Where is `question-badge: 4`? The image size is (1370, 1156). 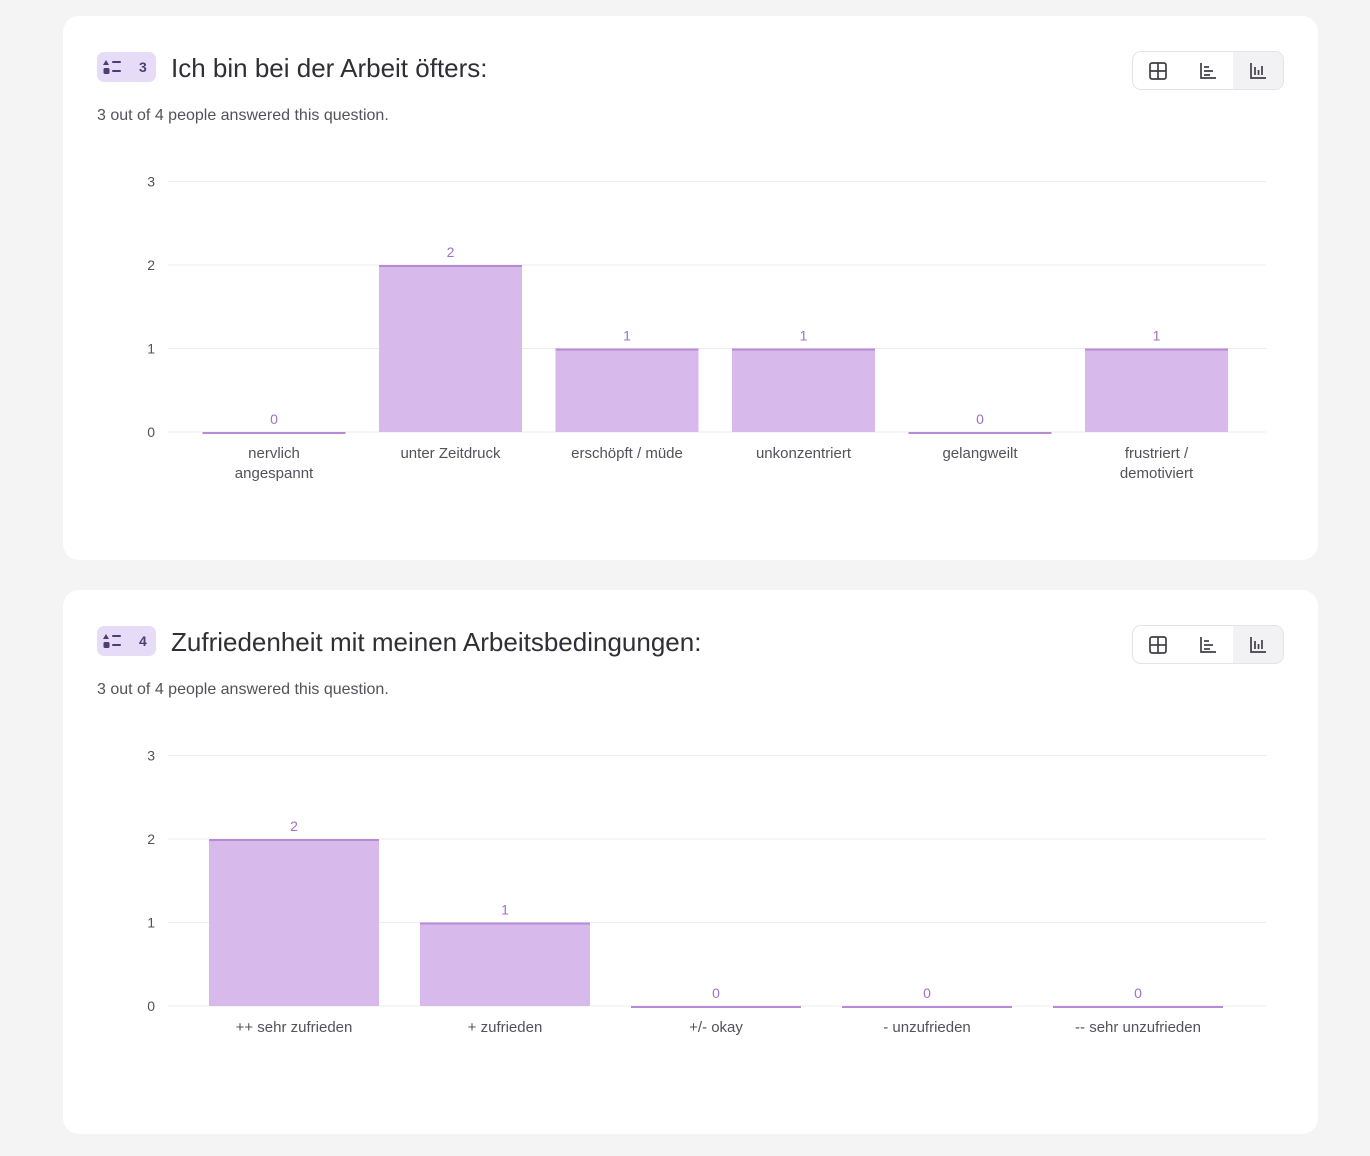 question-badge: 4 is located at coordinates (126, 641).